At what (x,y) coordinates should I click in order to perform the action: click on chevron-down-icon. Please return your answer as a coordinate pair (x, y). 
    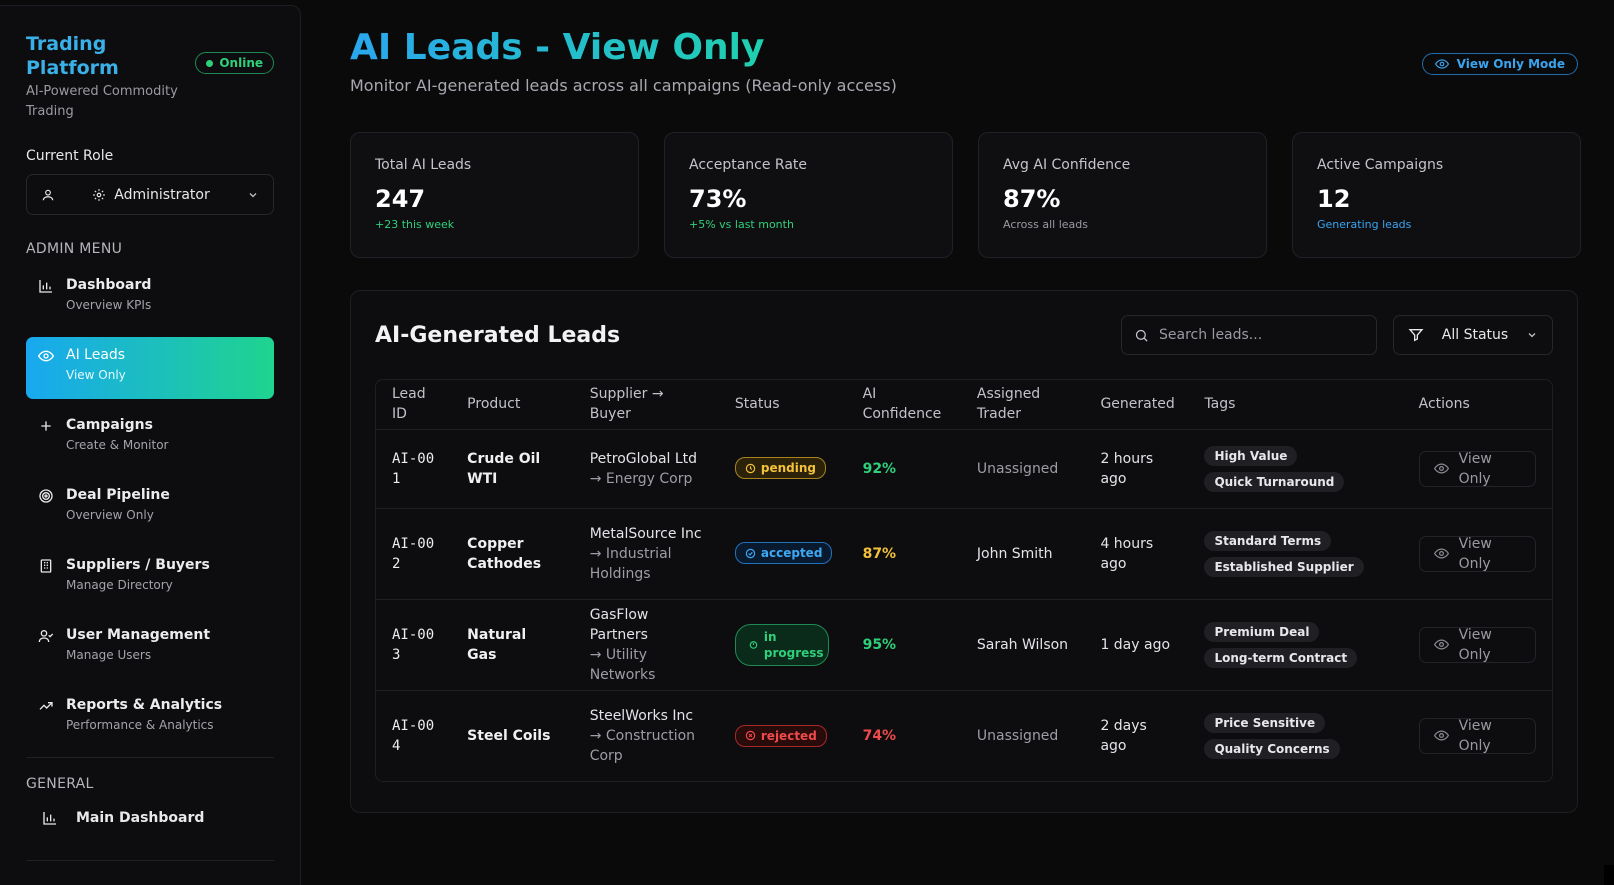
    Looking at the image, I should click on (253, 195).